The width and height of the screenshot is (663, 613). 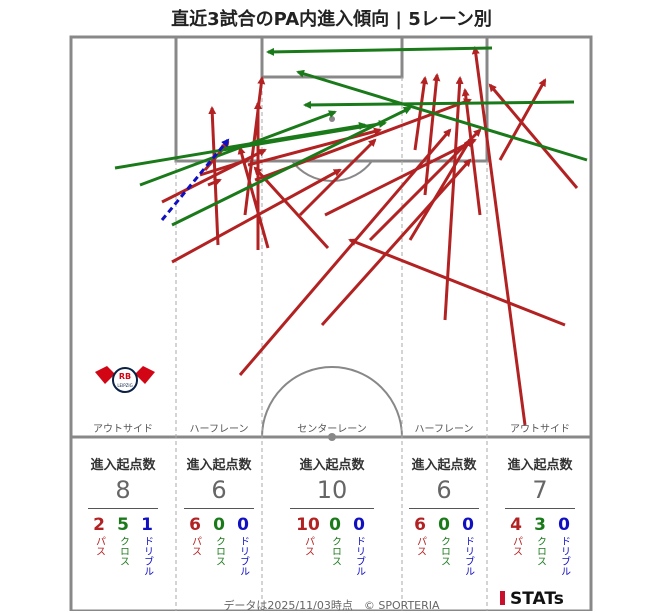 I want to click on dribble-arrow, so click(x=195, y=179).